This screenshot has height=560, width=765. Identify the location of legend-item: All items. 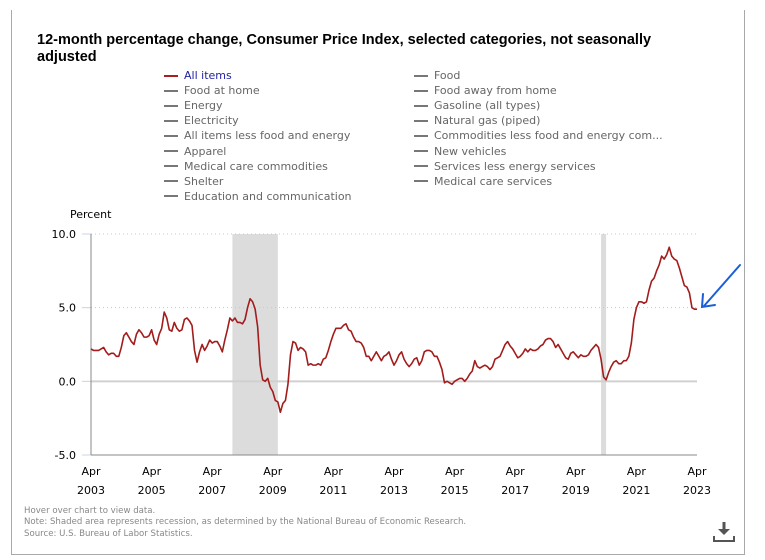
(258, 75).